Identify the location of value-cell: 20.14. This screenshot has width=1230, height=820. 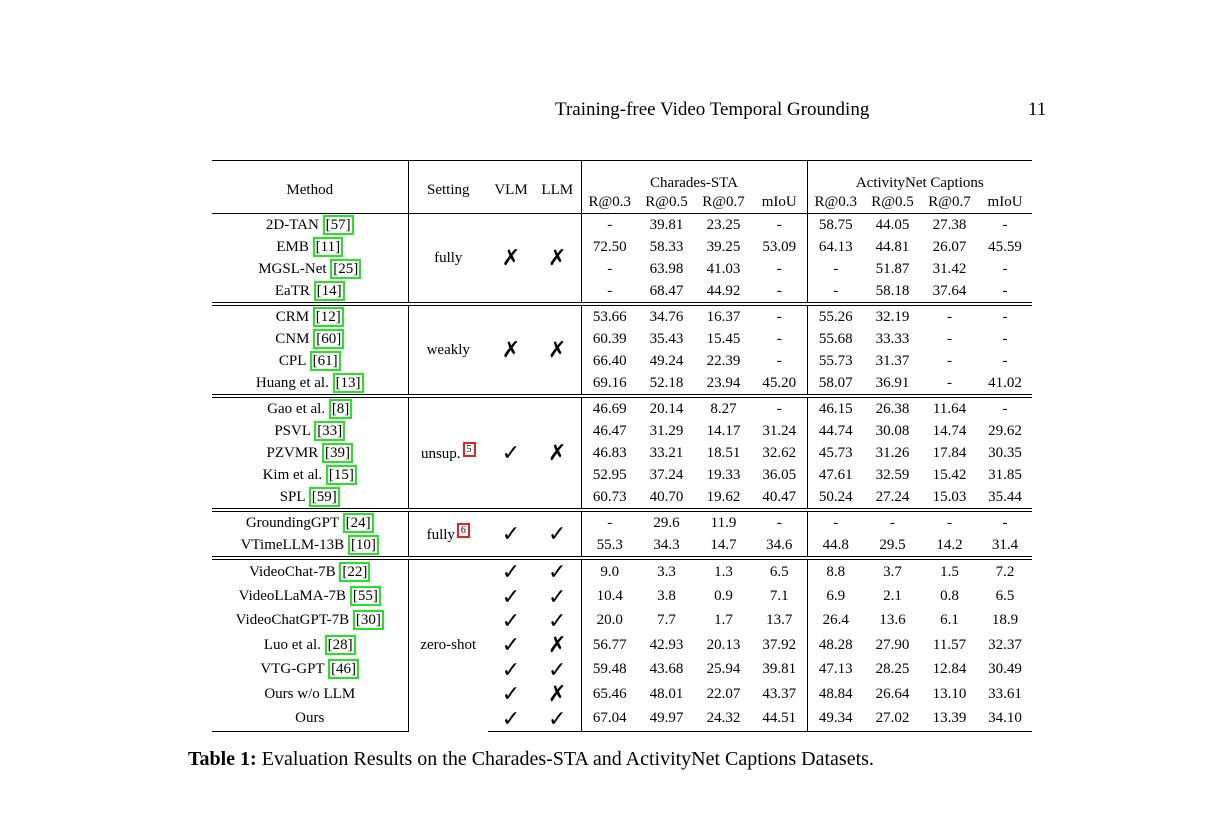
(666, 407).